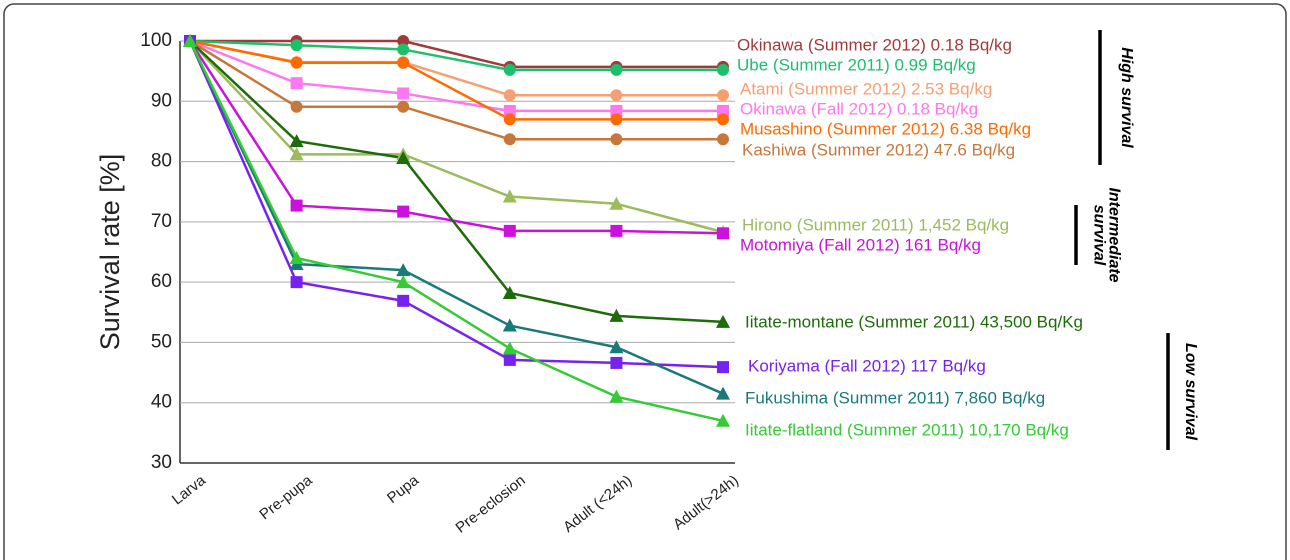  Describe the element at coordinates (403, 488) in the screenshot. I see `x-tick-label: Pupa` at that location.